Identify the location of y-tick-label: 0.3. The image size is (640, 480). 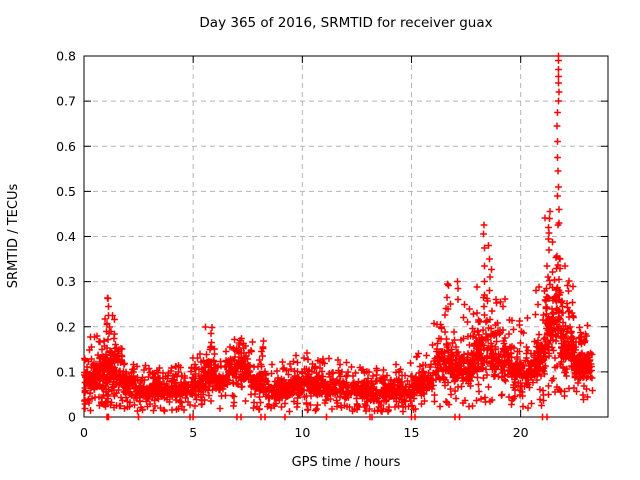
(66, 281).